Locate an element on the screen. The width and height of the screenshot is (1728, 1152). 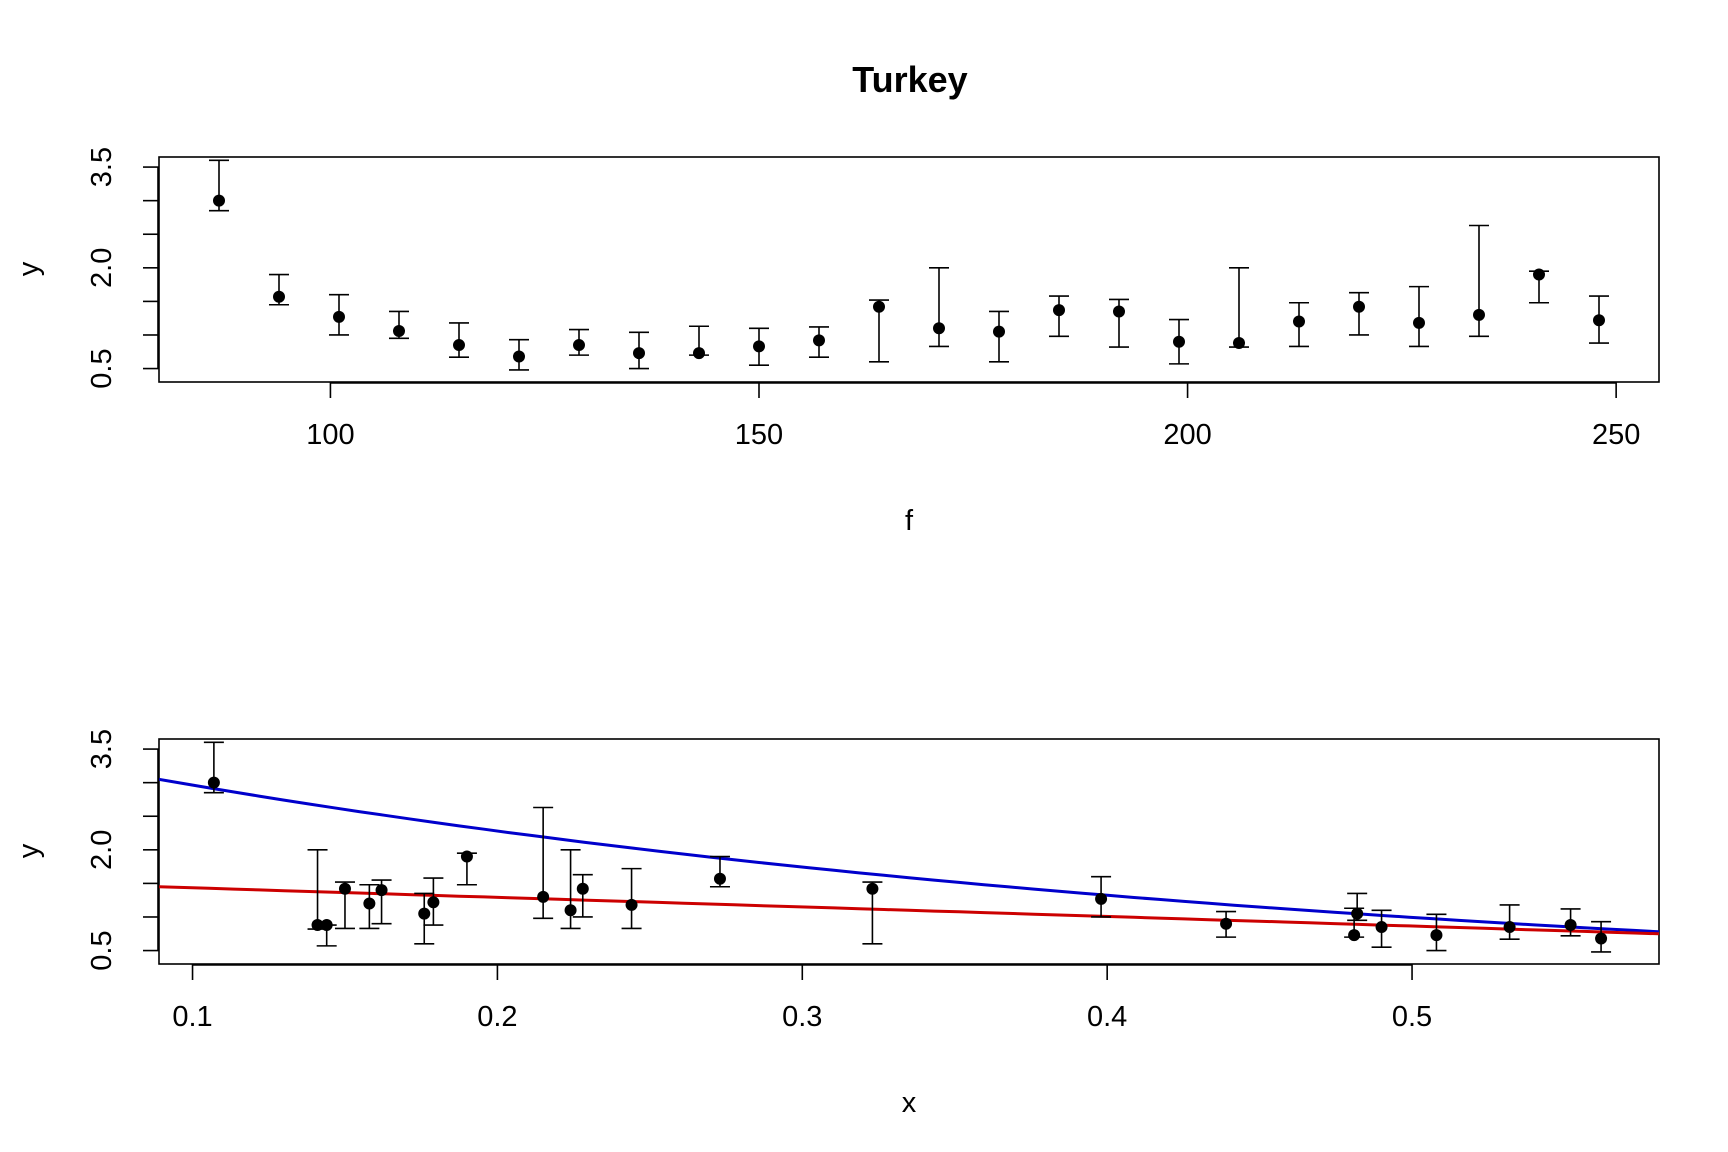
x-tick-label-bottom: 0.1 is located at coordinates (192, 1017).